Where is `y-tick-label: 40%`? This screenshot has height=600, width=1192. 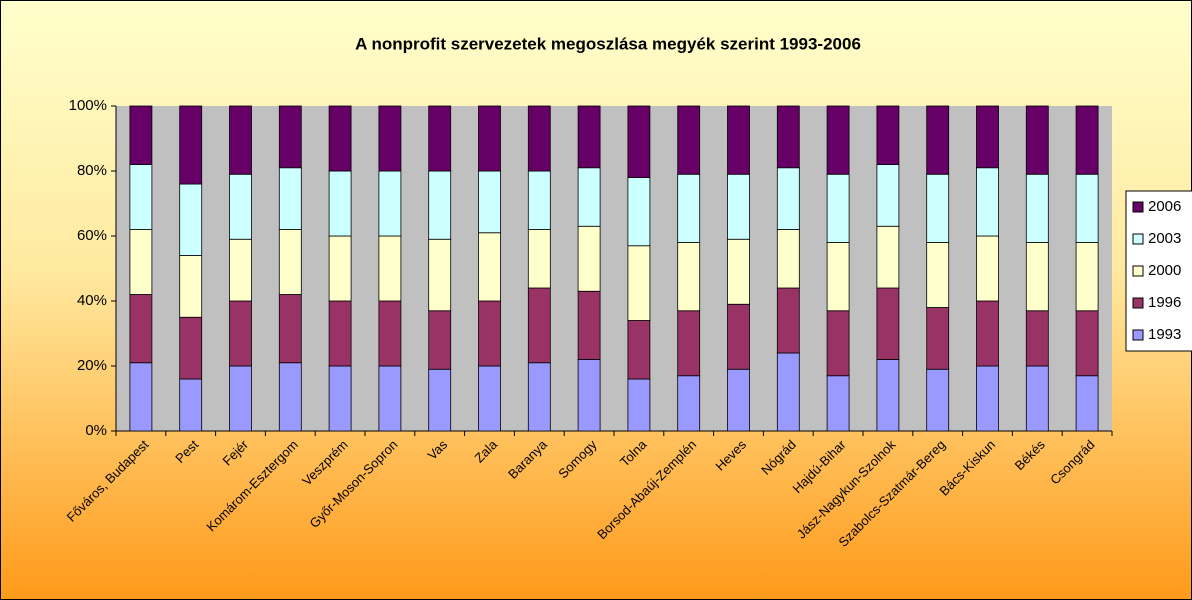
y-tick-label: 40% is located at coordinates (92, 300).